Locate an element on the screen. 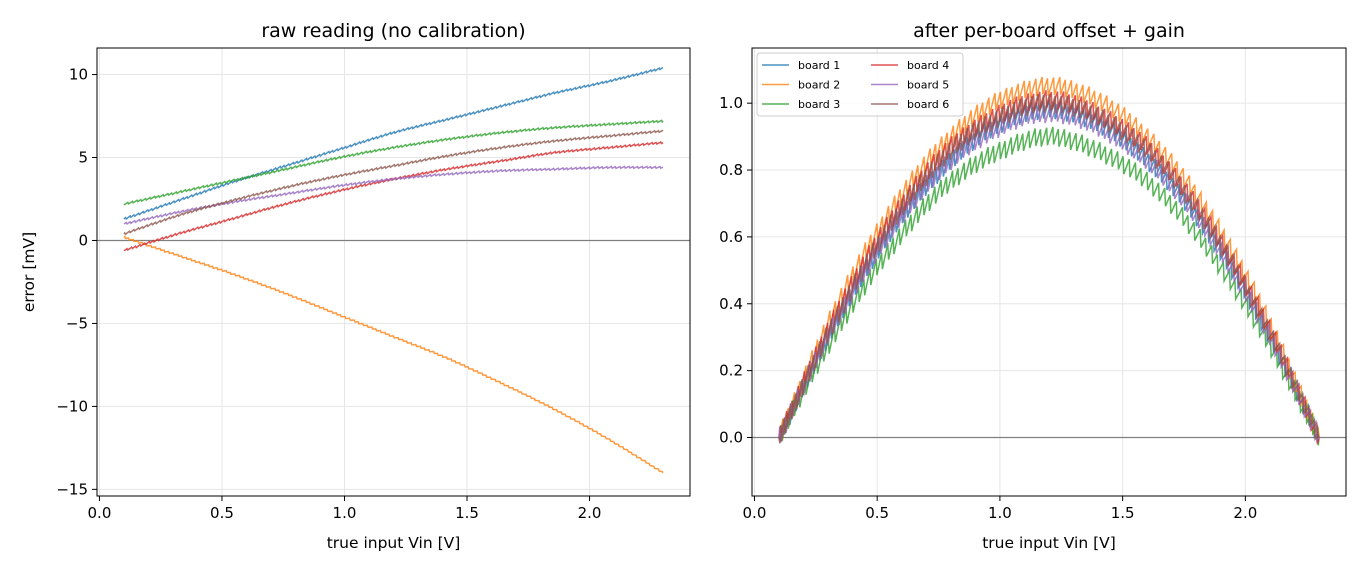  legend-entry: board 1 is located at coordinates (819, 65).